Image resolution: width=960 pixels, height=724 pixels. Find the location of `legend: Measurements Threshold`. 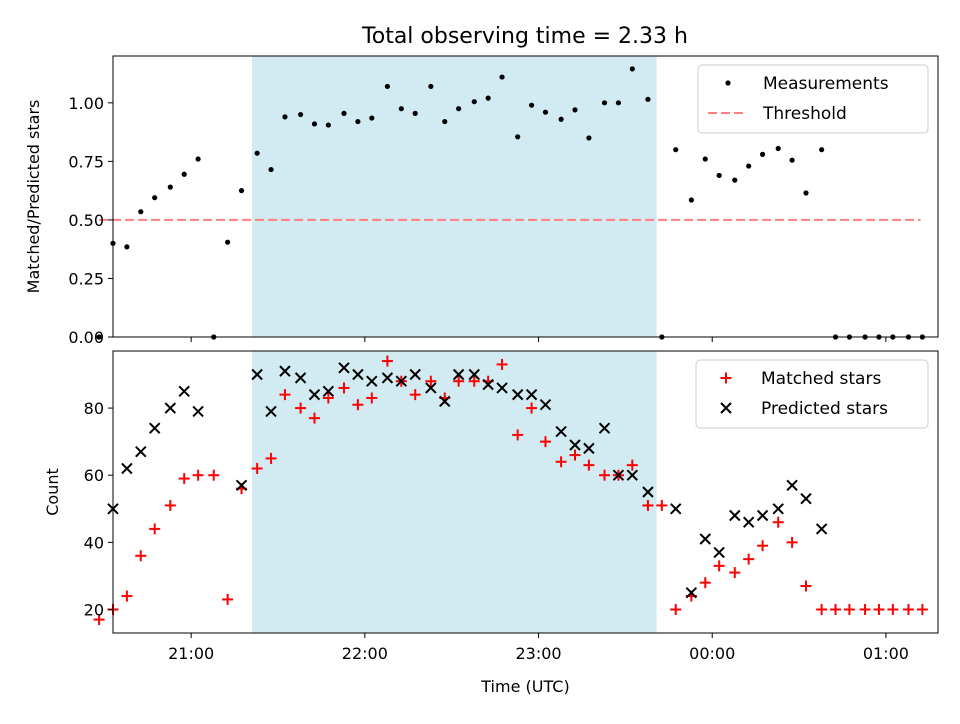

legend: Measurements Threshold is located at coordinates (813, 99).